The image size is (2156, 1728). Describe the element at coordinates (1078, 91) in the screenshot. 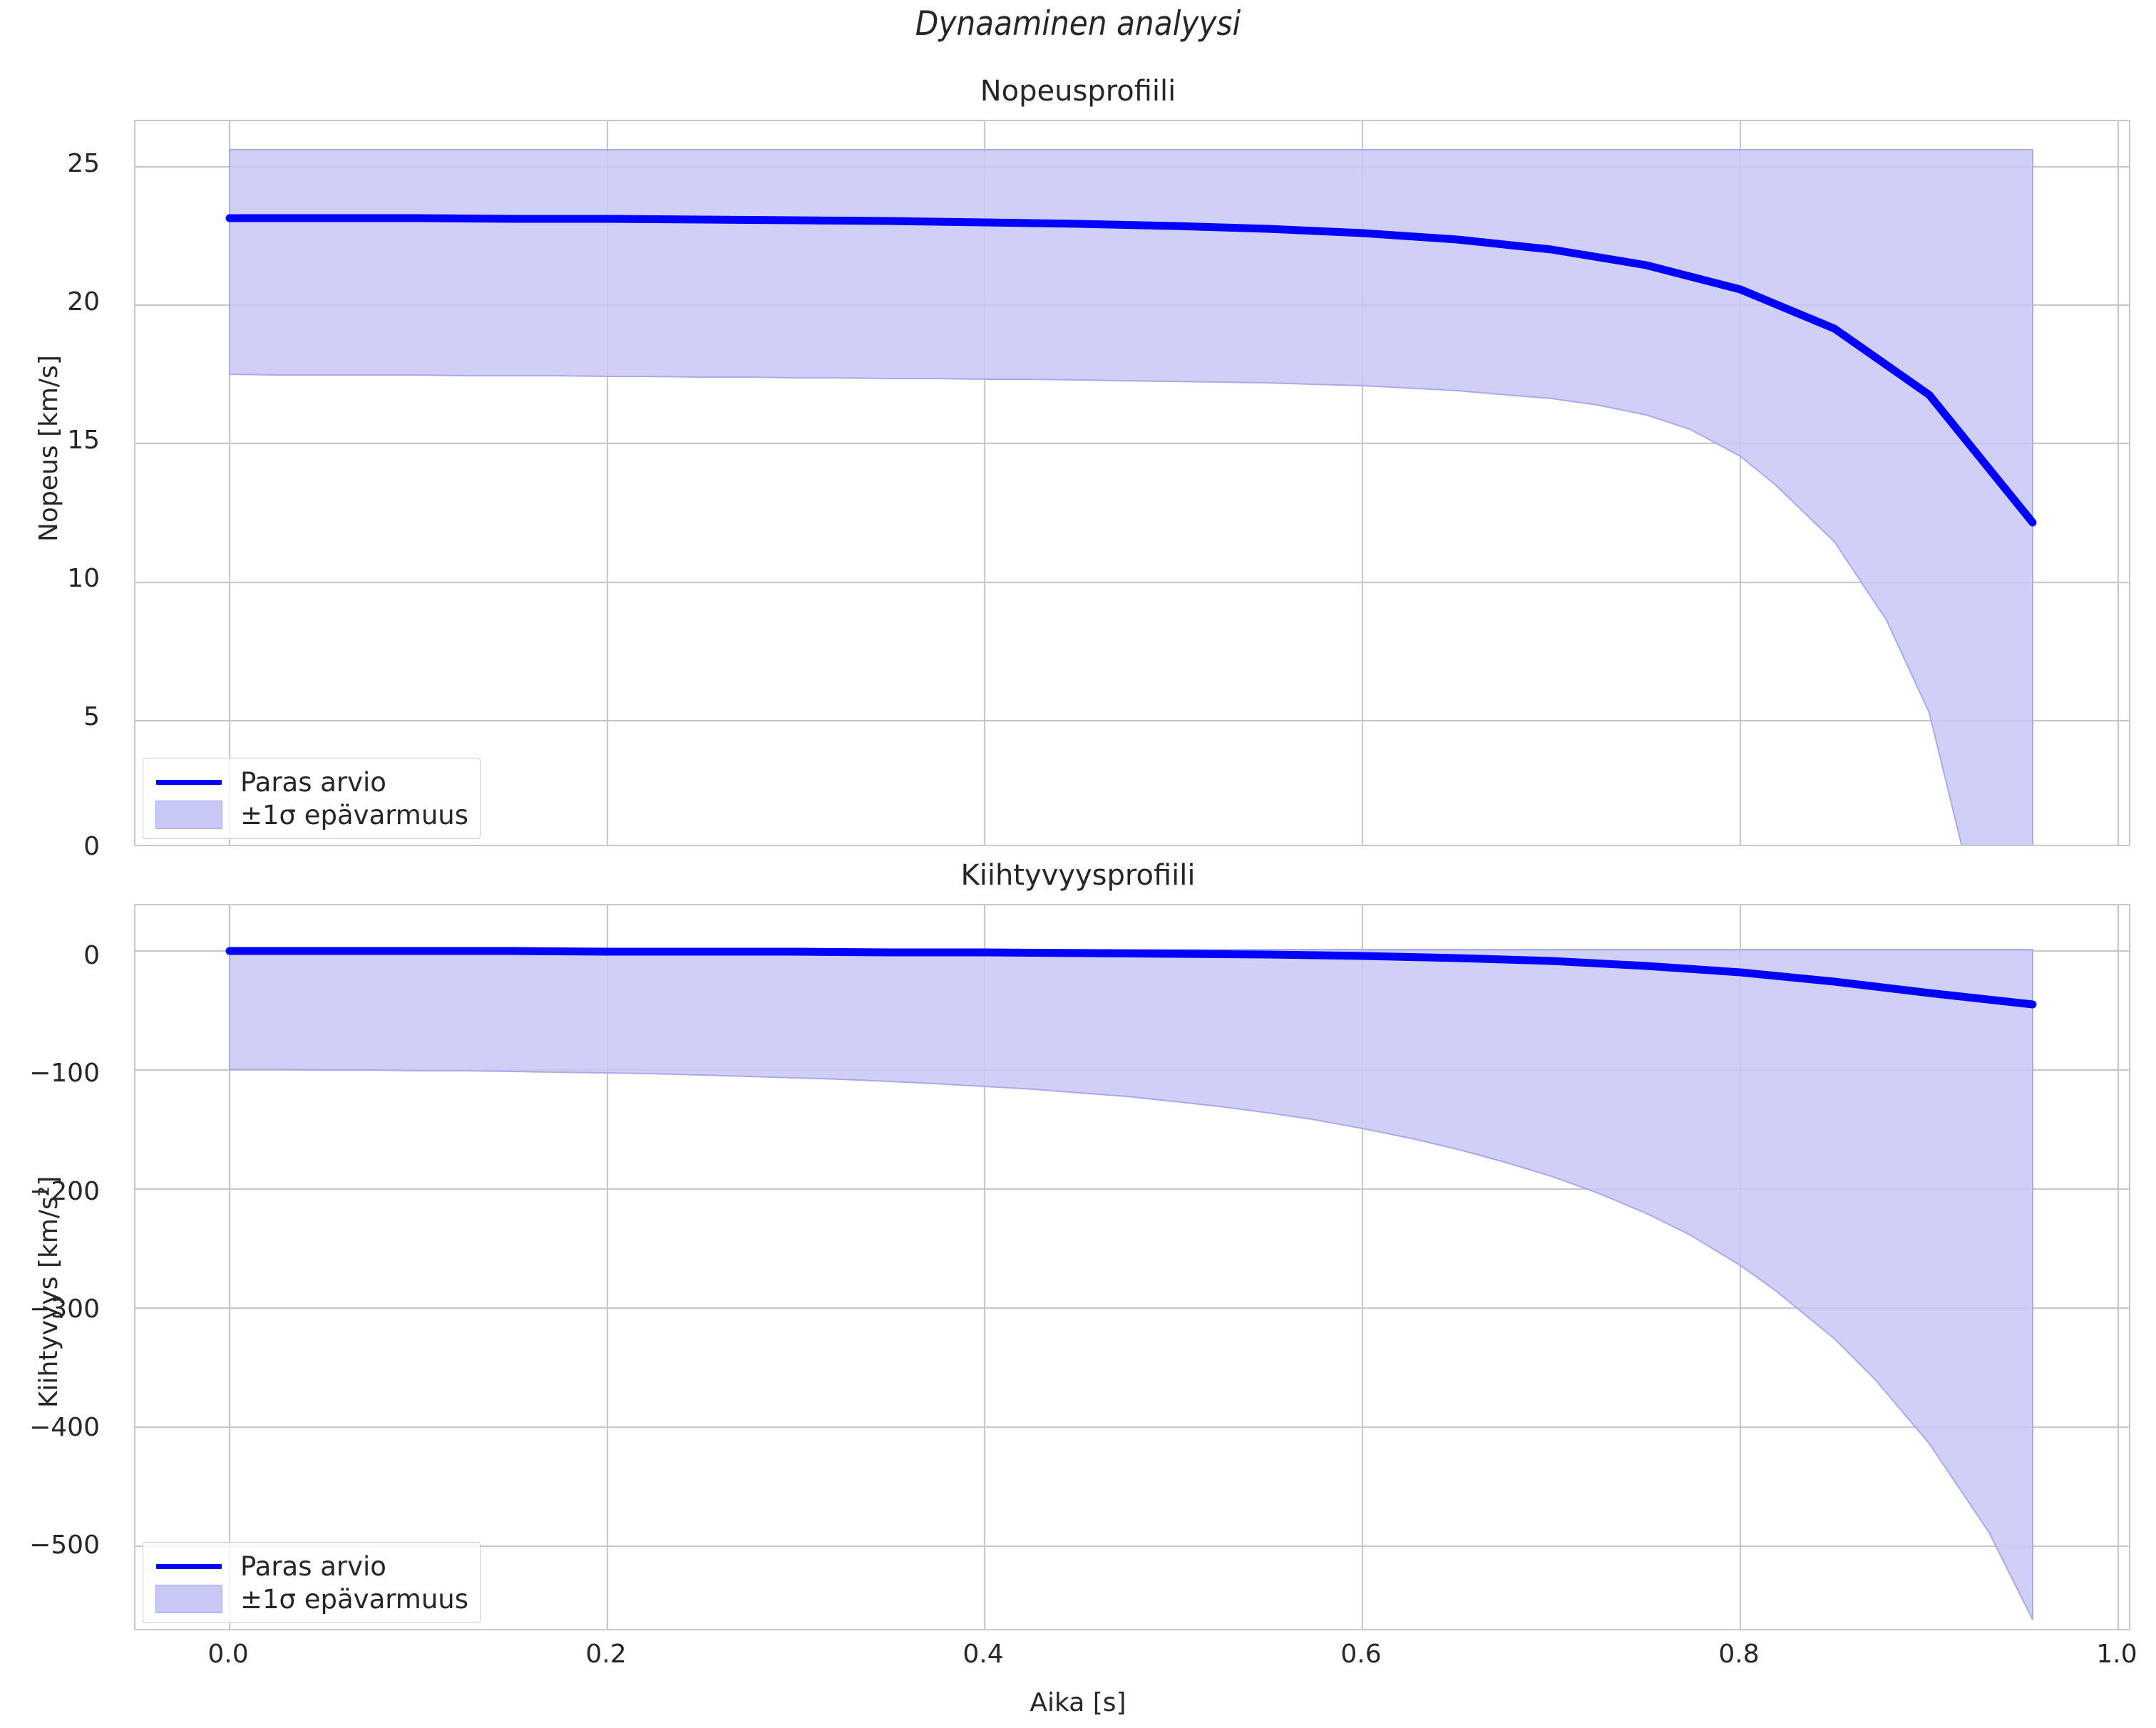

I see `subplot1-title: Nopeusprofiili` at that location.